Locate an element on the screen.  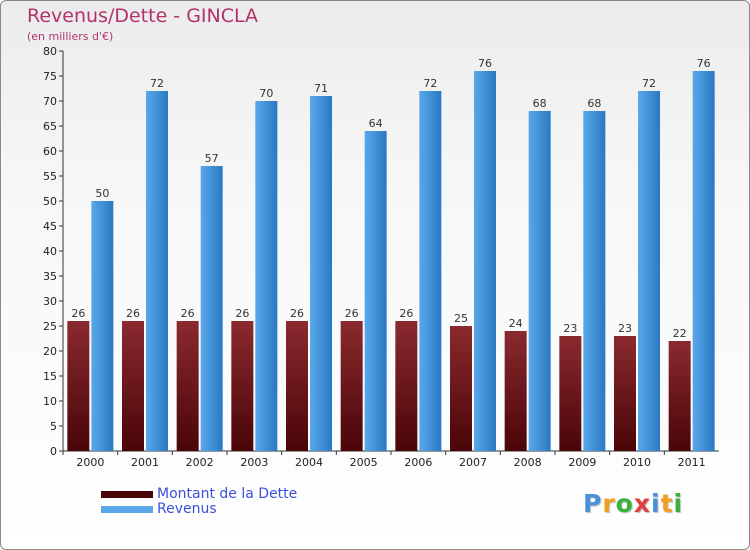
x-tick-label: 2008 is located at coordinates (528, 462).